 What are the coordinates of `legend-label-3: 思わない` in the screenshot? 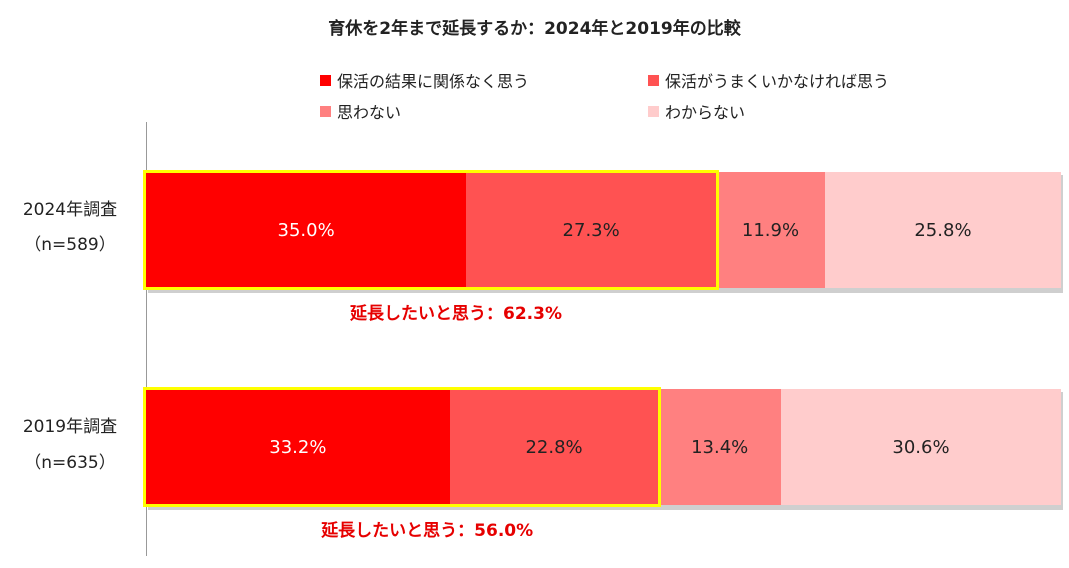 It's located at (369, 112).